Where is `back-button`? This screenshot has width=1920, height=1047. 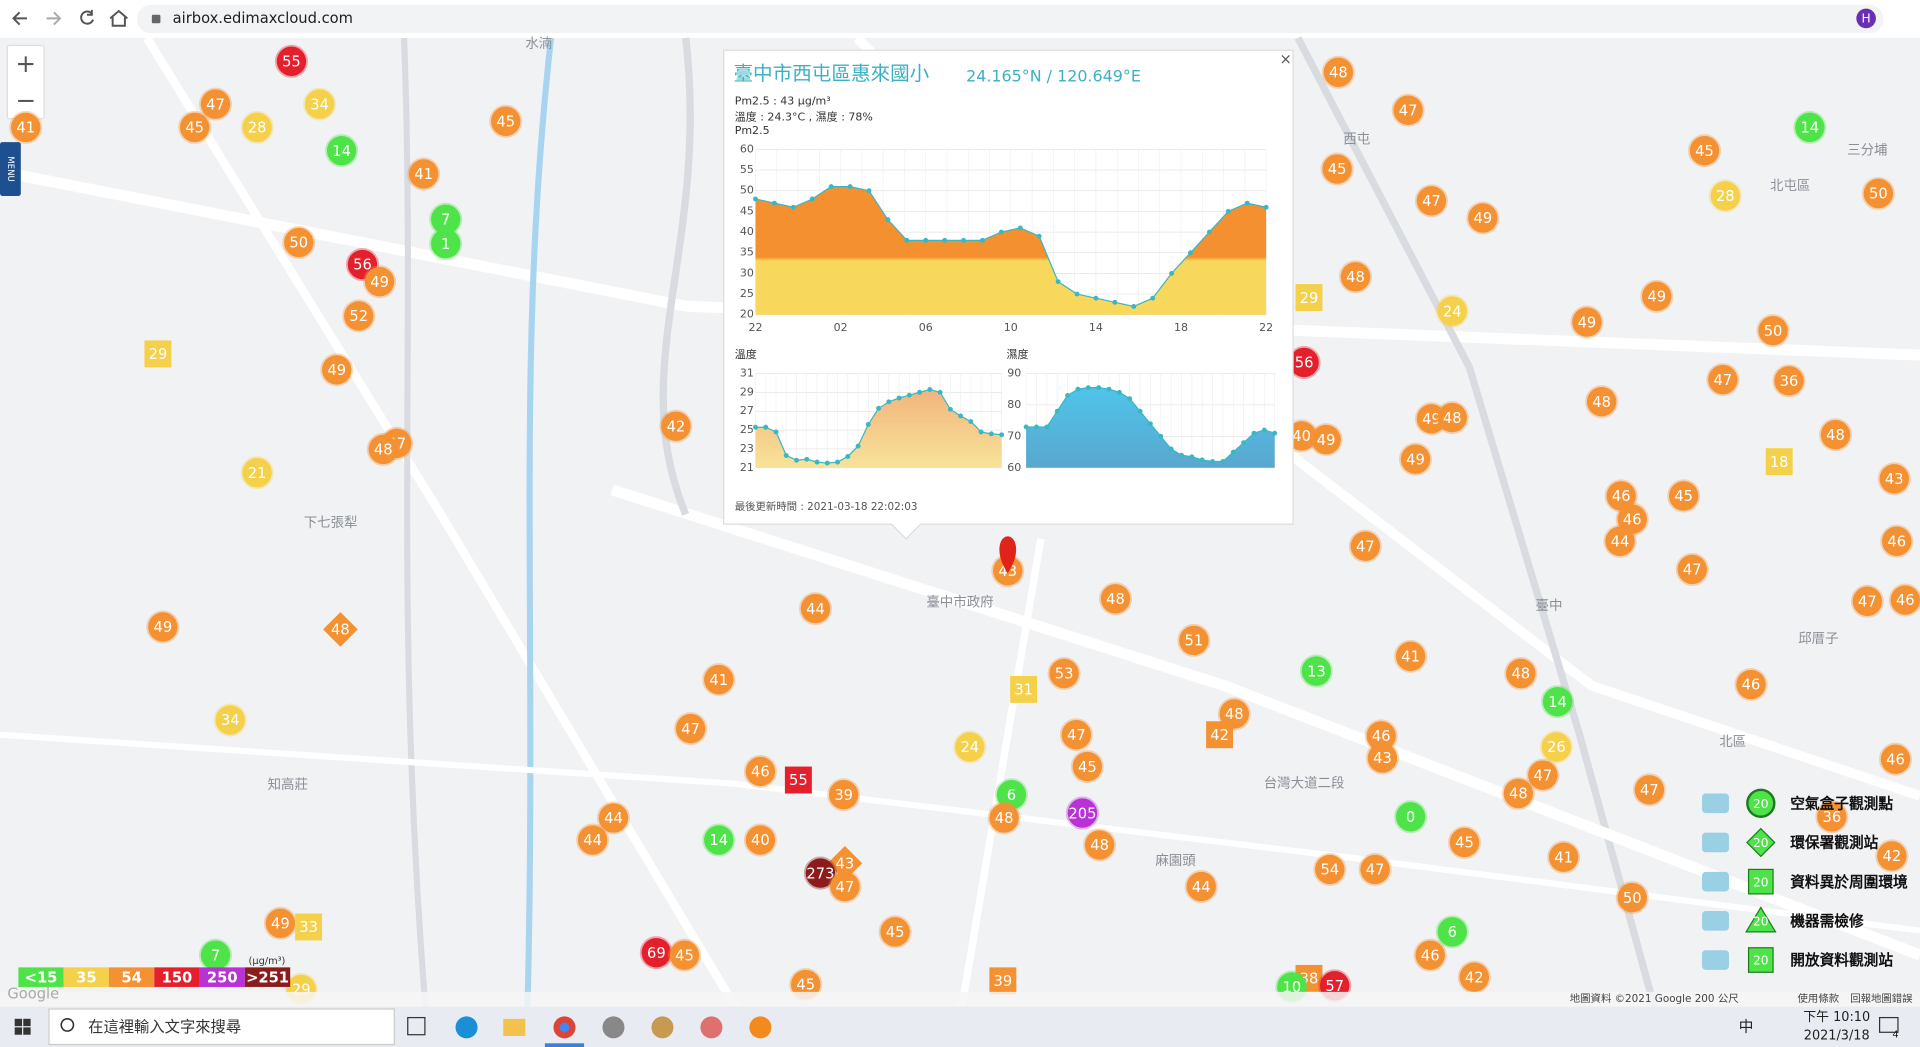
back-button is located at coordinates (19, 18).